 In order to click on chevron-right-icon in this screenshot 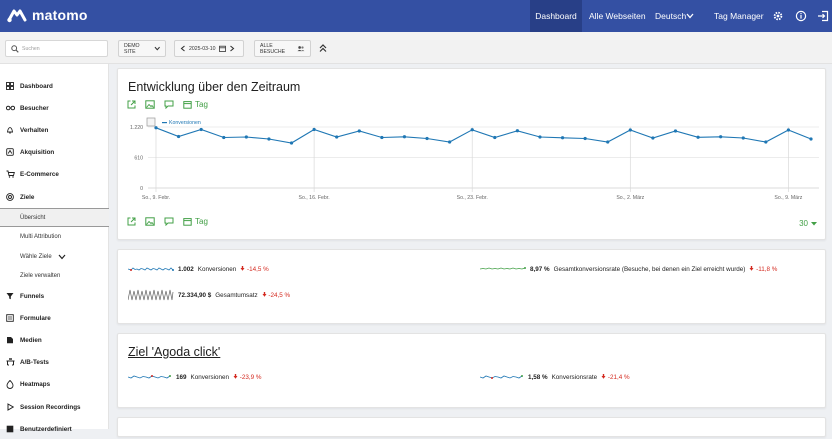, I will do `click(232, 48)`.